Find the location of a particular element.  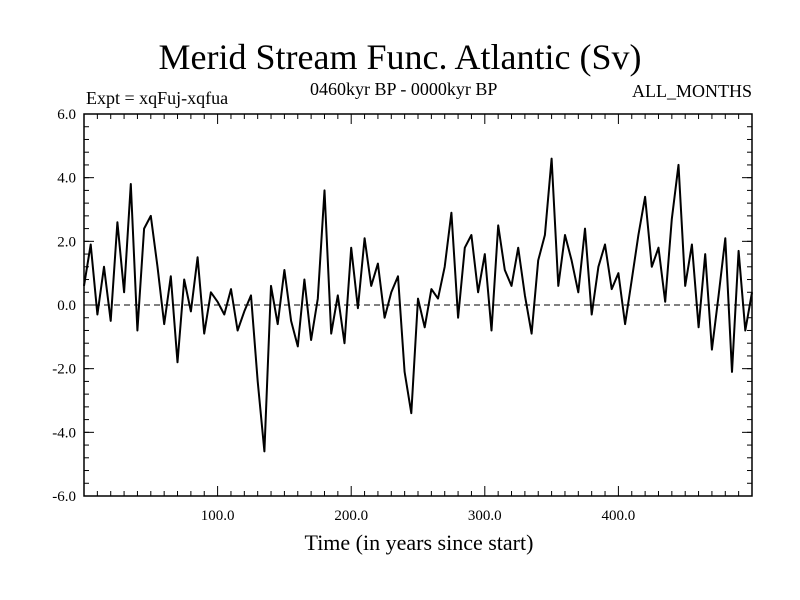

x-tick-label: 200.0 is located at coordinates (351, 516).